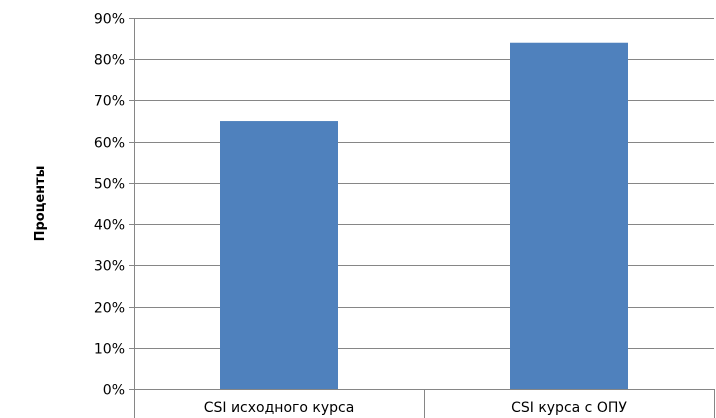  I want to click on x-tick-label: CSI курса с ОПУ, so click(569, 408).